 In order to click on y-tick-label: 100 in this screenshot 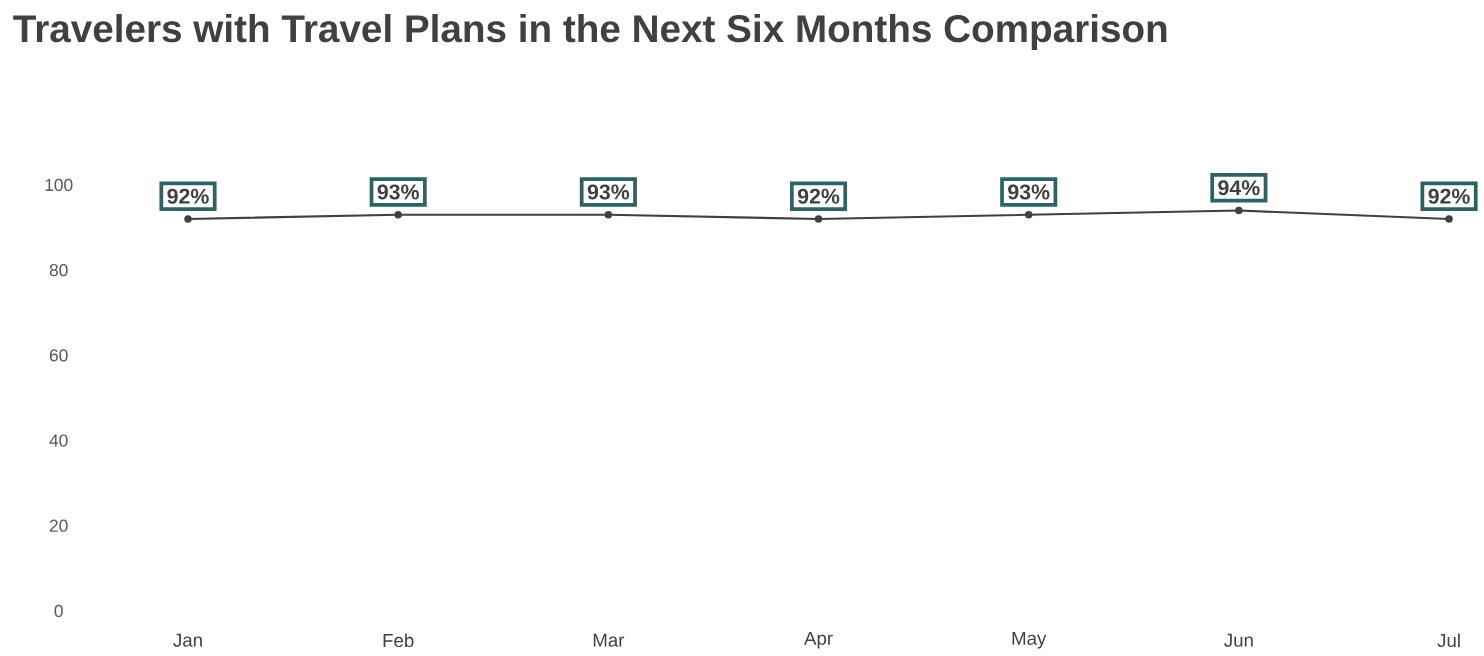, I will do `click(59, 185)`.